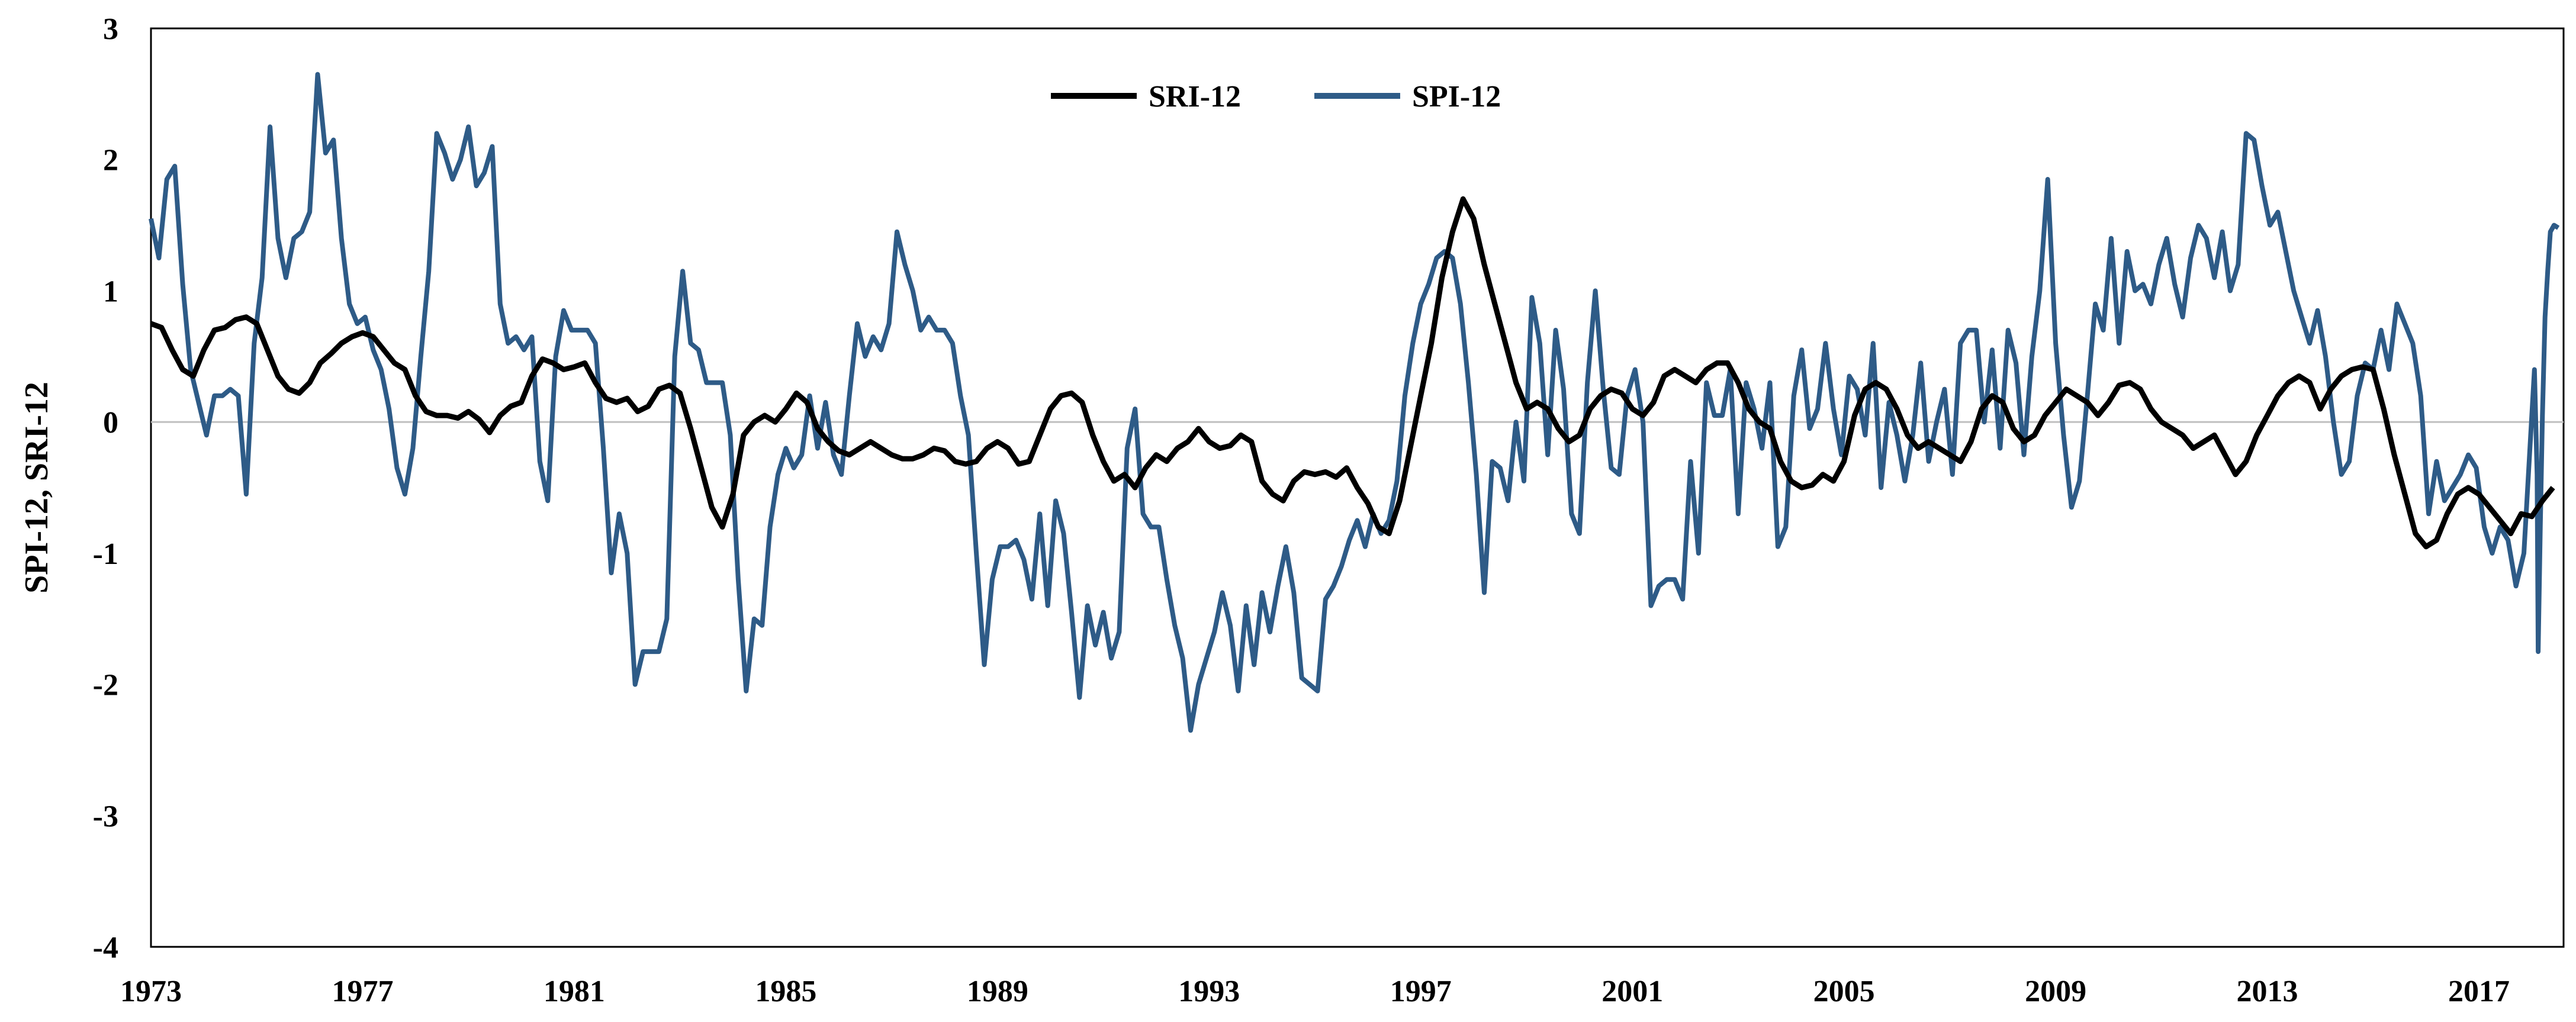 This screenshot has height=1022, width=2576. What do you see at coordinates (111, 291) in the screenshot?
I see `y-tick-label: 1` at bounding box center [111, 291].